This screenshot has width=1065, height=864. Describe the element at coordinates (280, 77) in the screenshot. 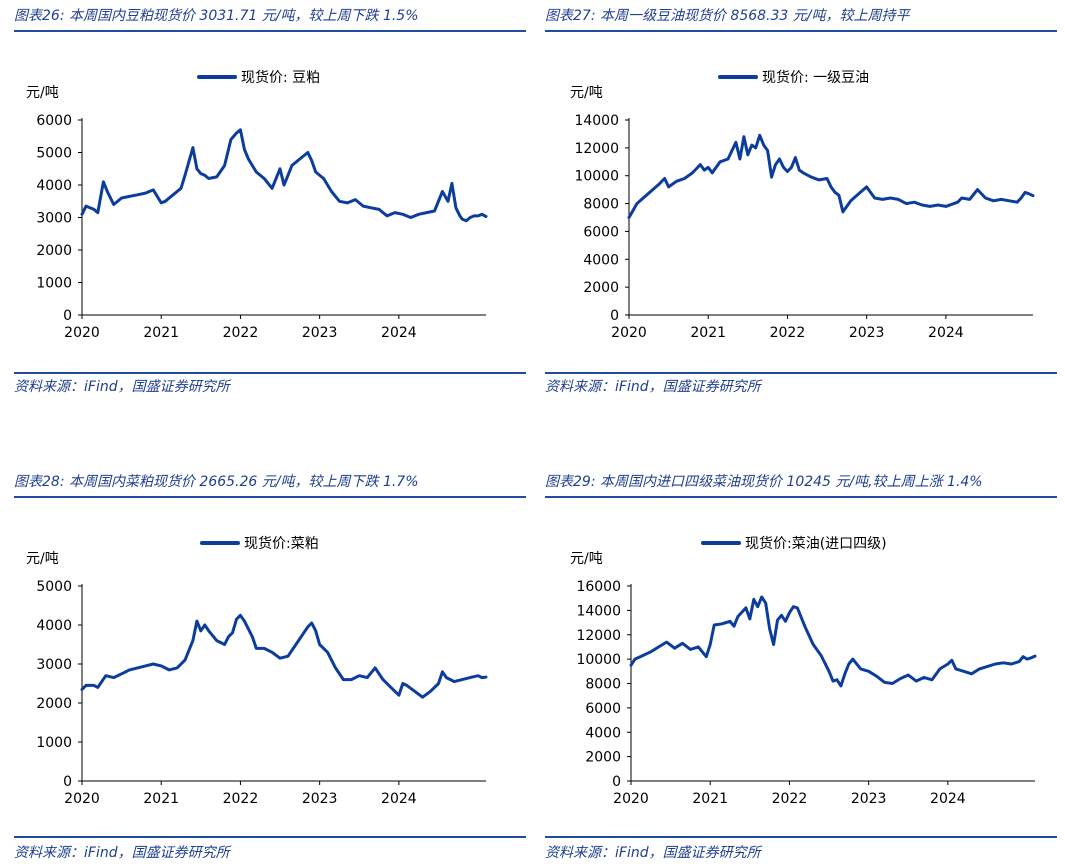

I see `legend-label: 现货价: 豆粕` at that location.